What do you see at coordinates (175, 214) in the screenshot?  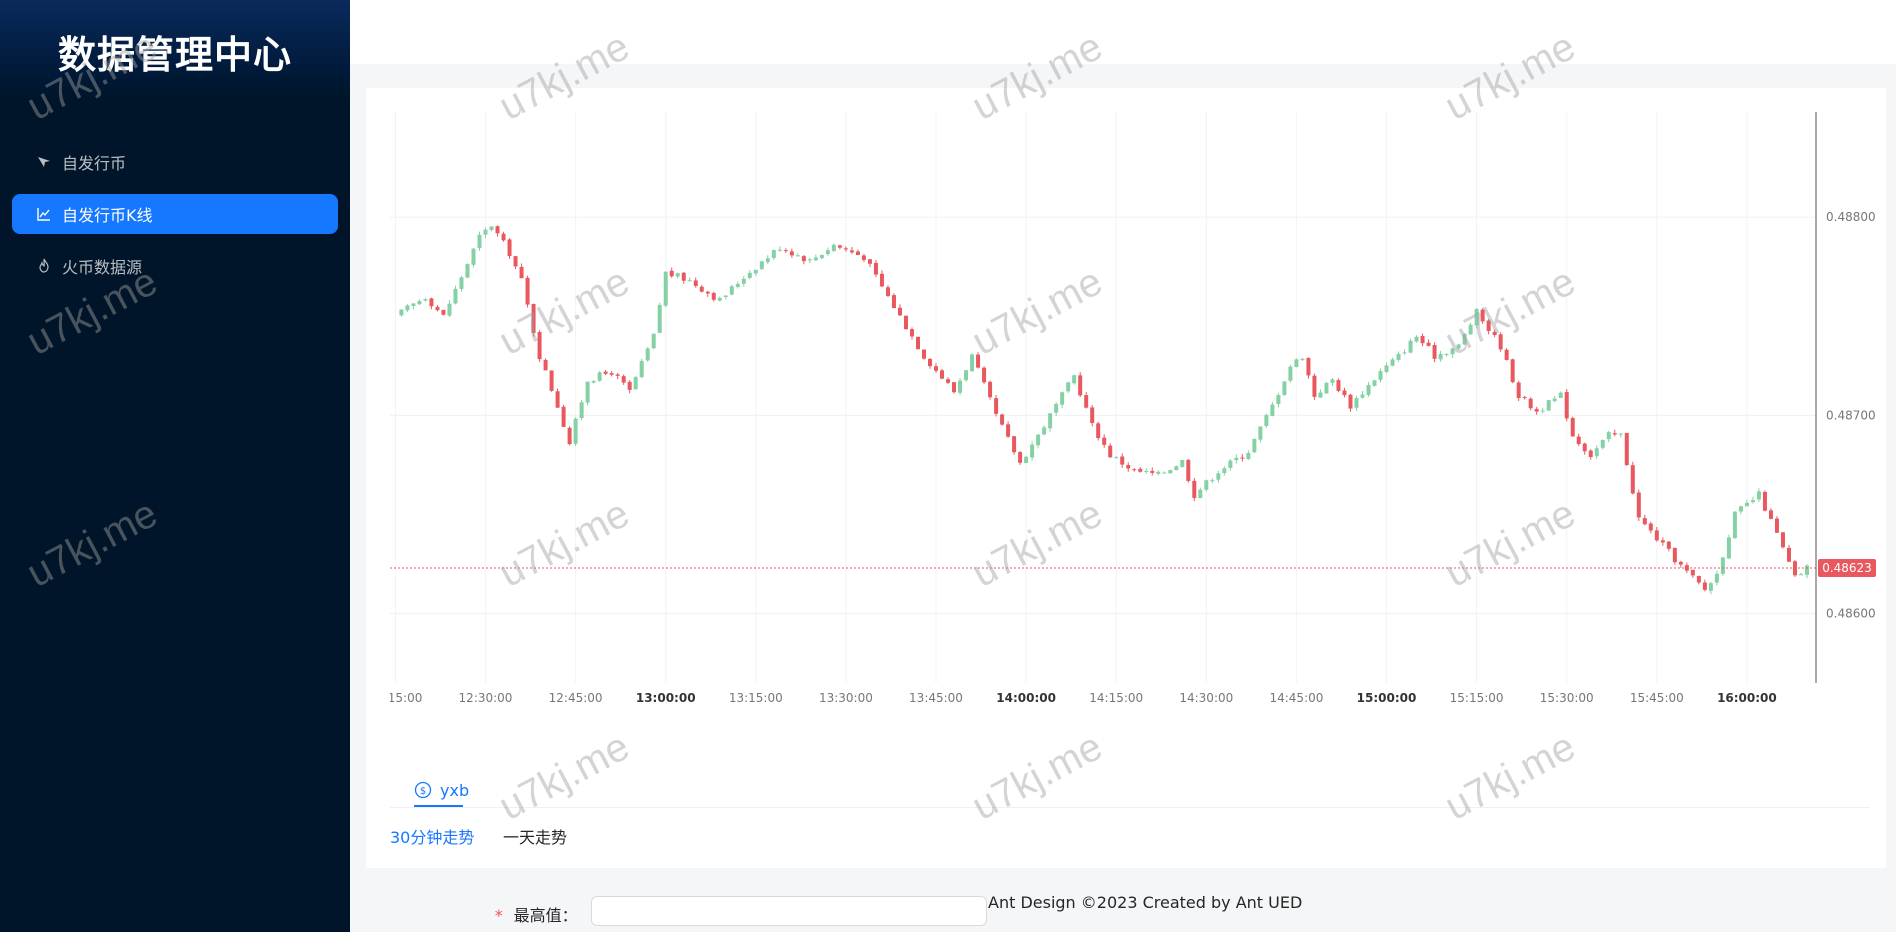 I see `sidebar-item-self-issued-coin-kline: 自发行币K线` at bounding box center [175, 214].